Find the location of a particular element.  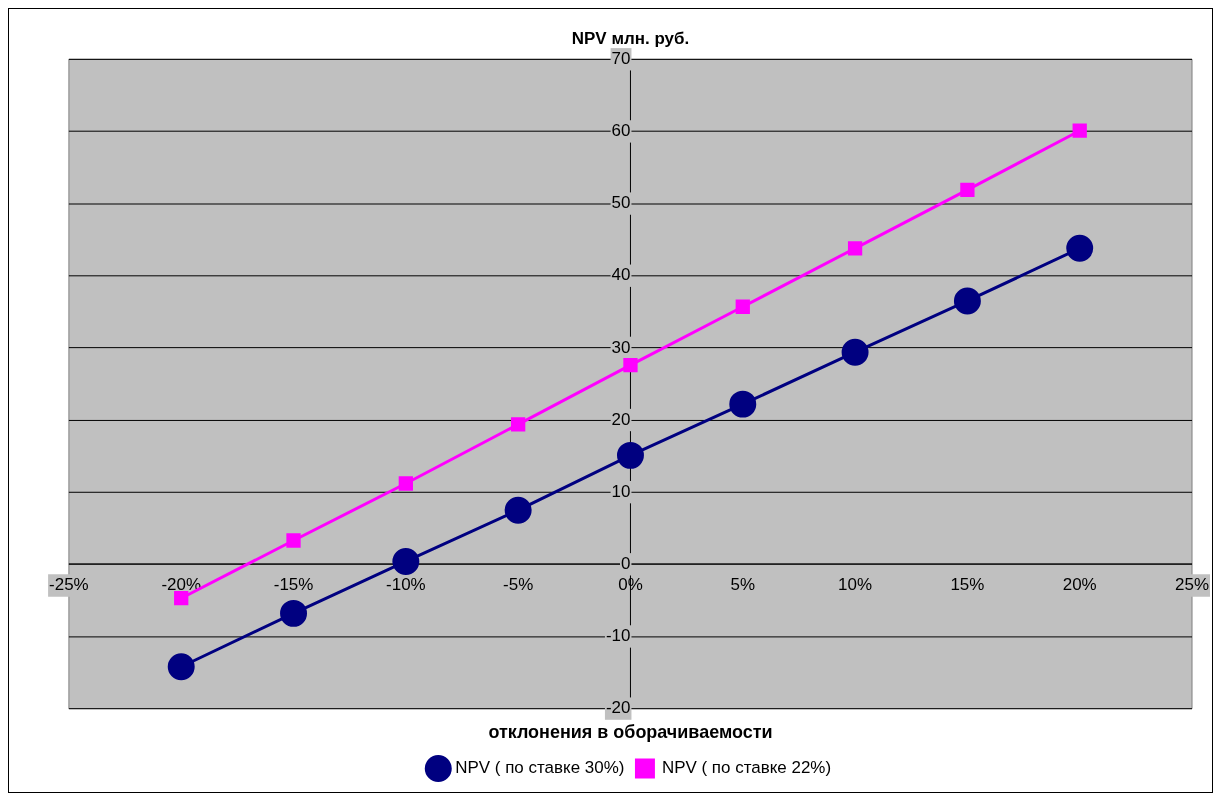

y-tick-label: 70 is located at coordinates (621, 58).